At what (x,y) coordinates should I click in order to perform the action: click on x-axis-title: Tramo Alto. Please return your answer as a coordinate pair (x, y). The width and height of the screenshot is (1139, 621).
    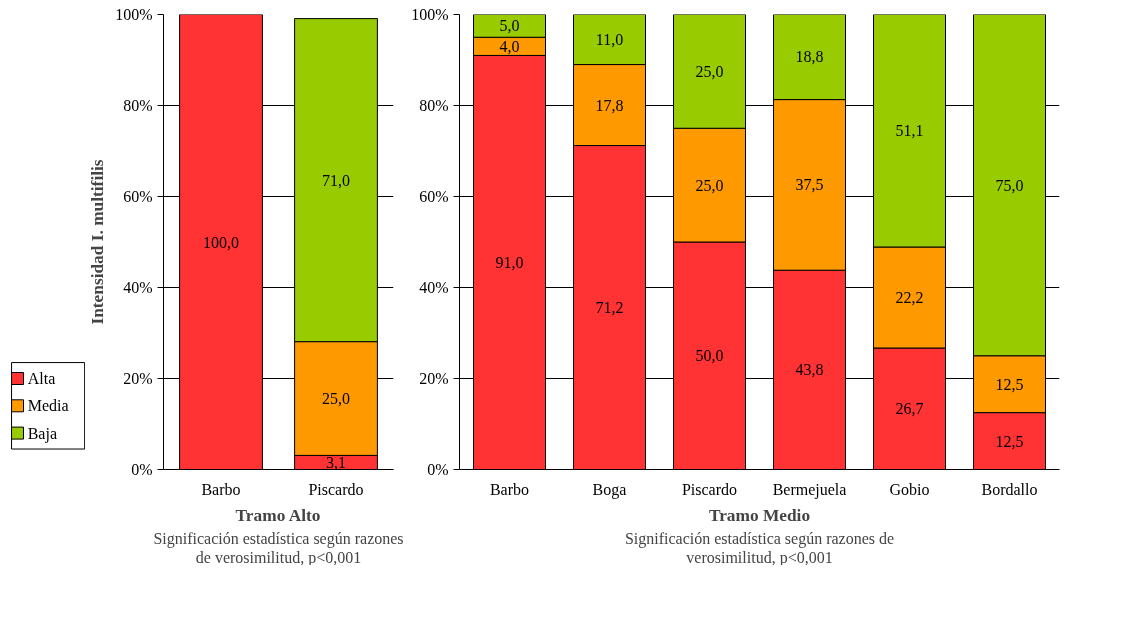
    Looking at the image, I should click on (278, 515).